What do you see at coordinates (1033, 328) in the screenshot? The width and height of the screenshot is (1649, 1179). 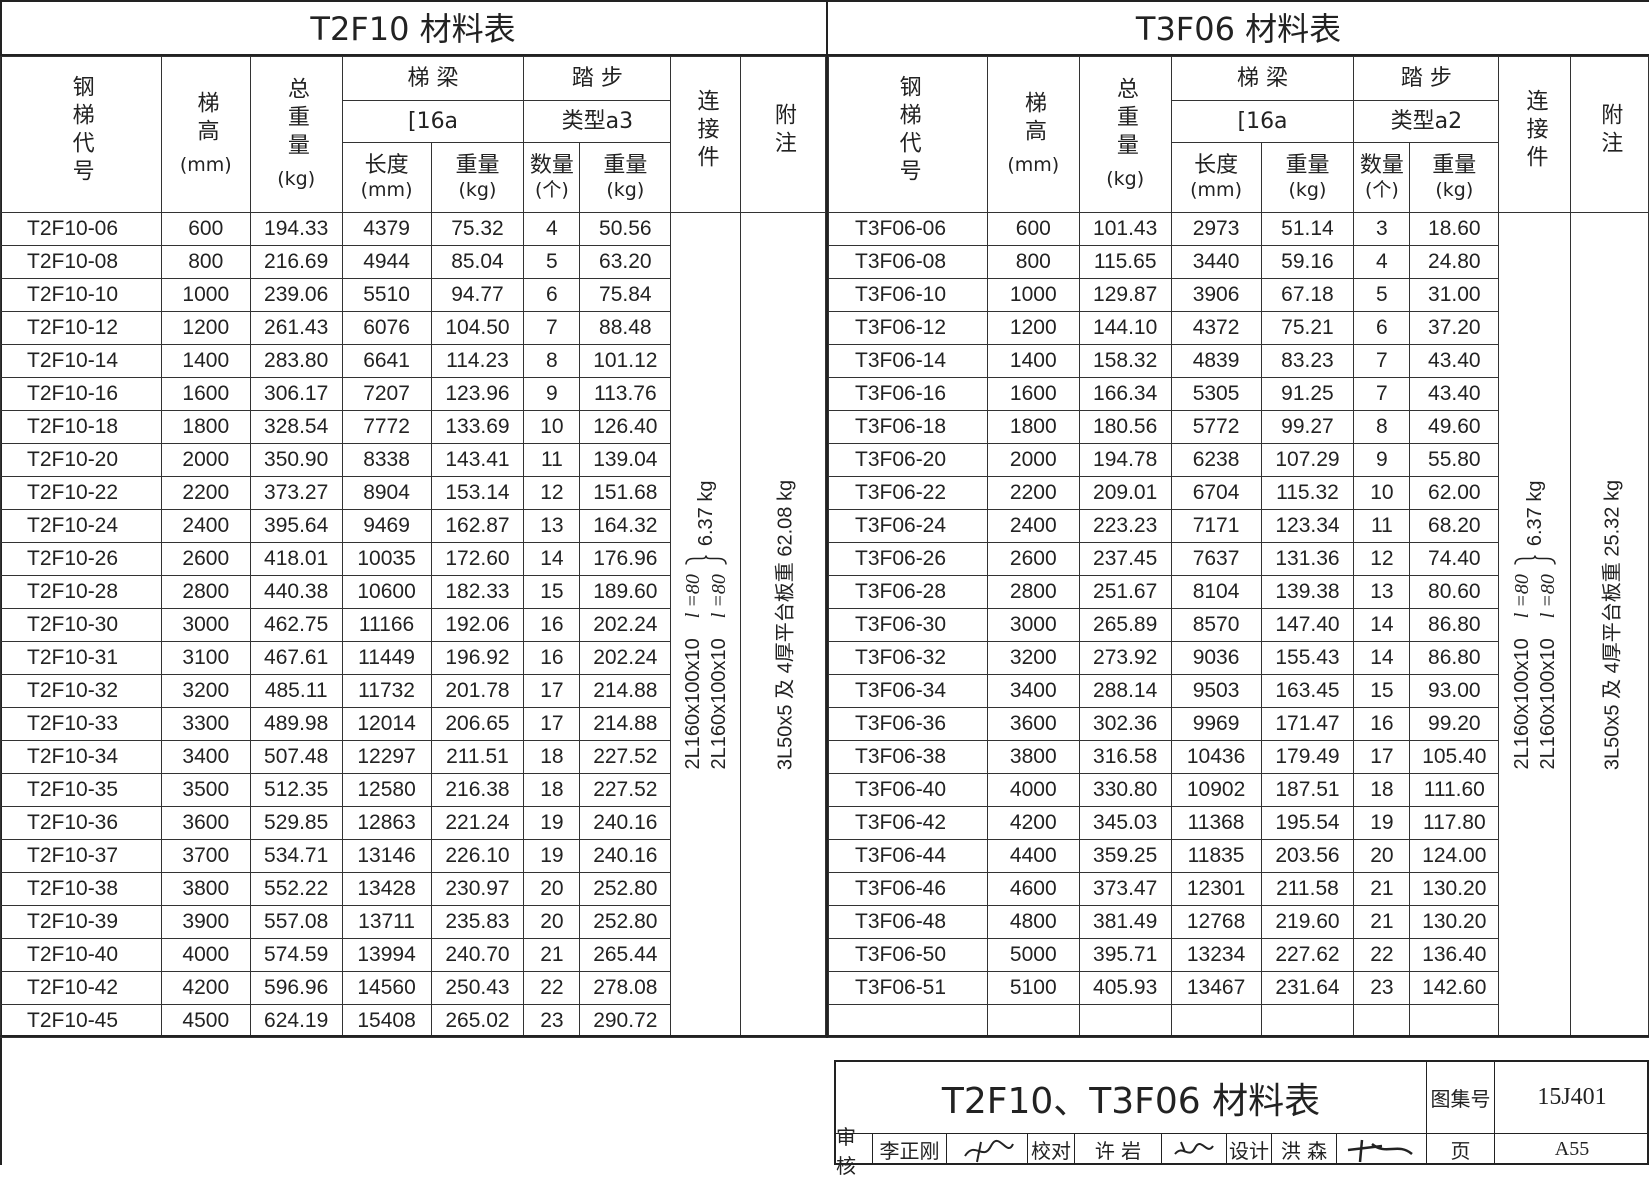 I see `data-cell: 1200` at bounding box center [1033, 328].